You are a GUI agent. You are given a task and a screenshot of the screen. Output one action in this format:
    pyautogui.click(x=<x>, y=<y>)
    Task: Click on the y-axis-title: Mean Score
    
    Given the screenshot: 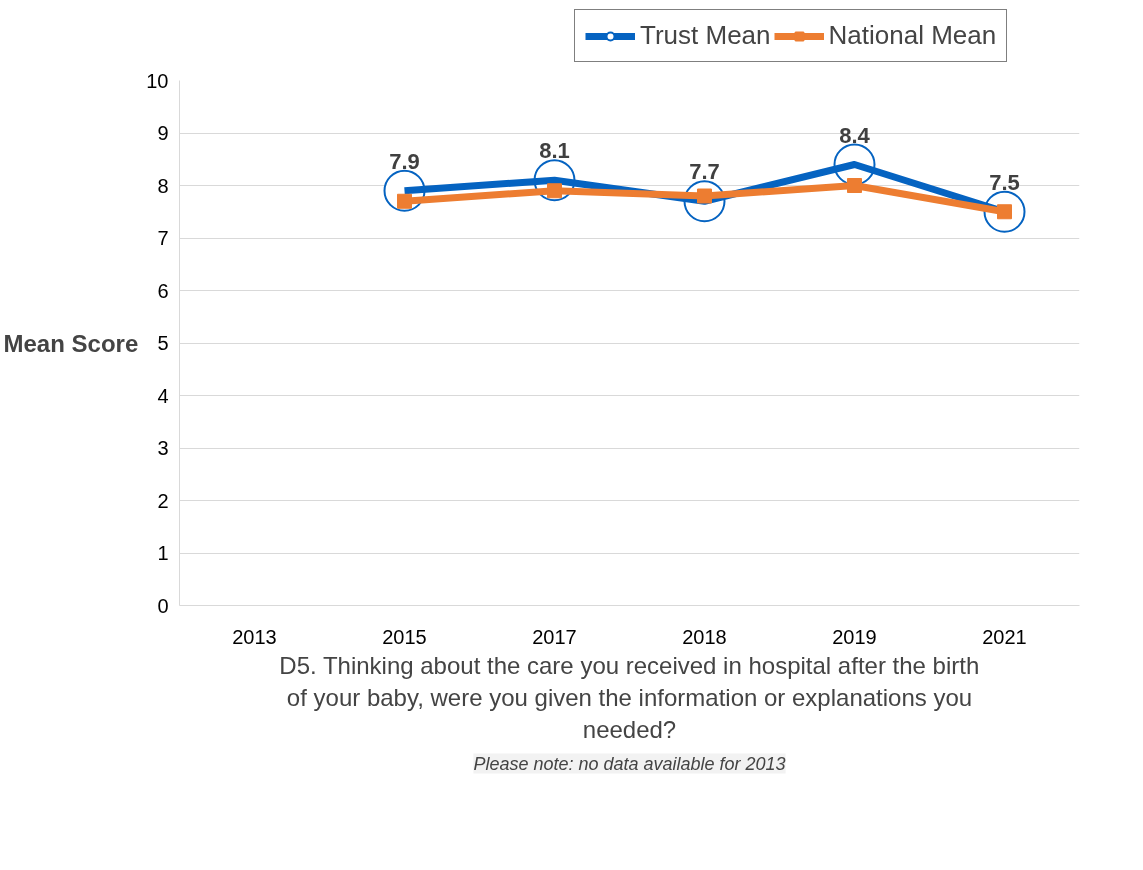 What is the action you would take?
    pyautogui.click(x=71, y=343)
    